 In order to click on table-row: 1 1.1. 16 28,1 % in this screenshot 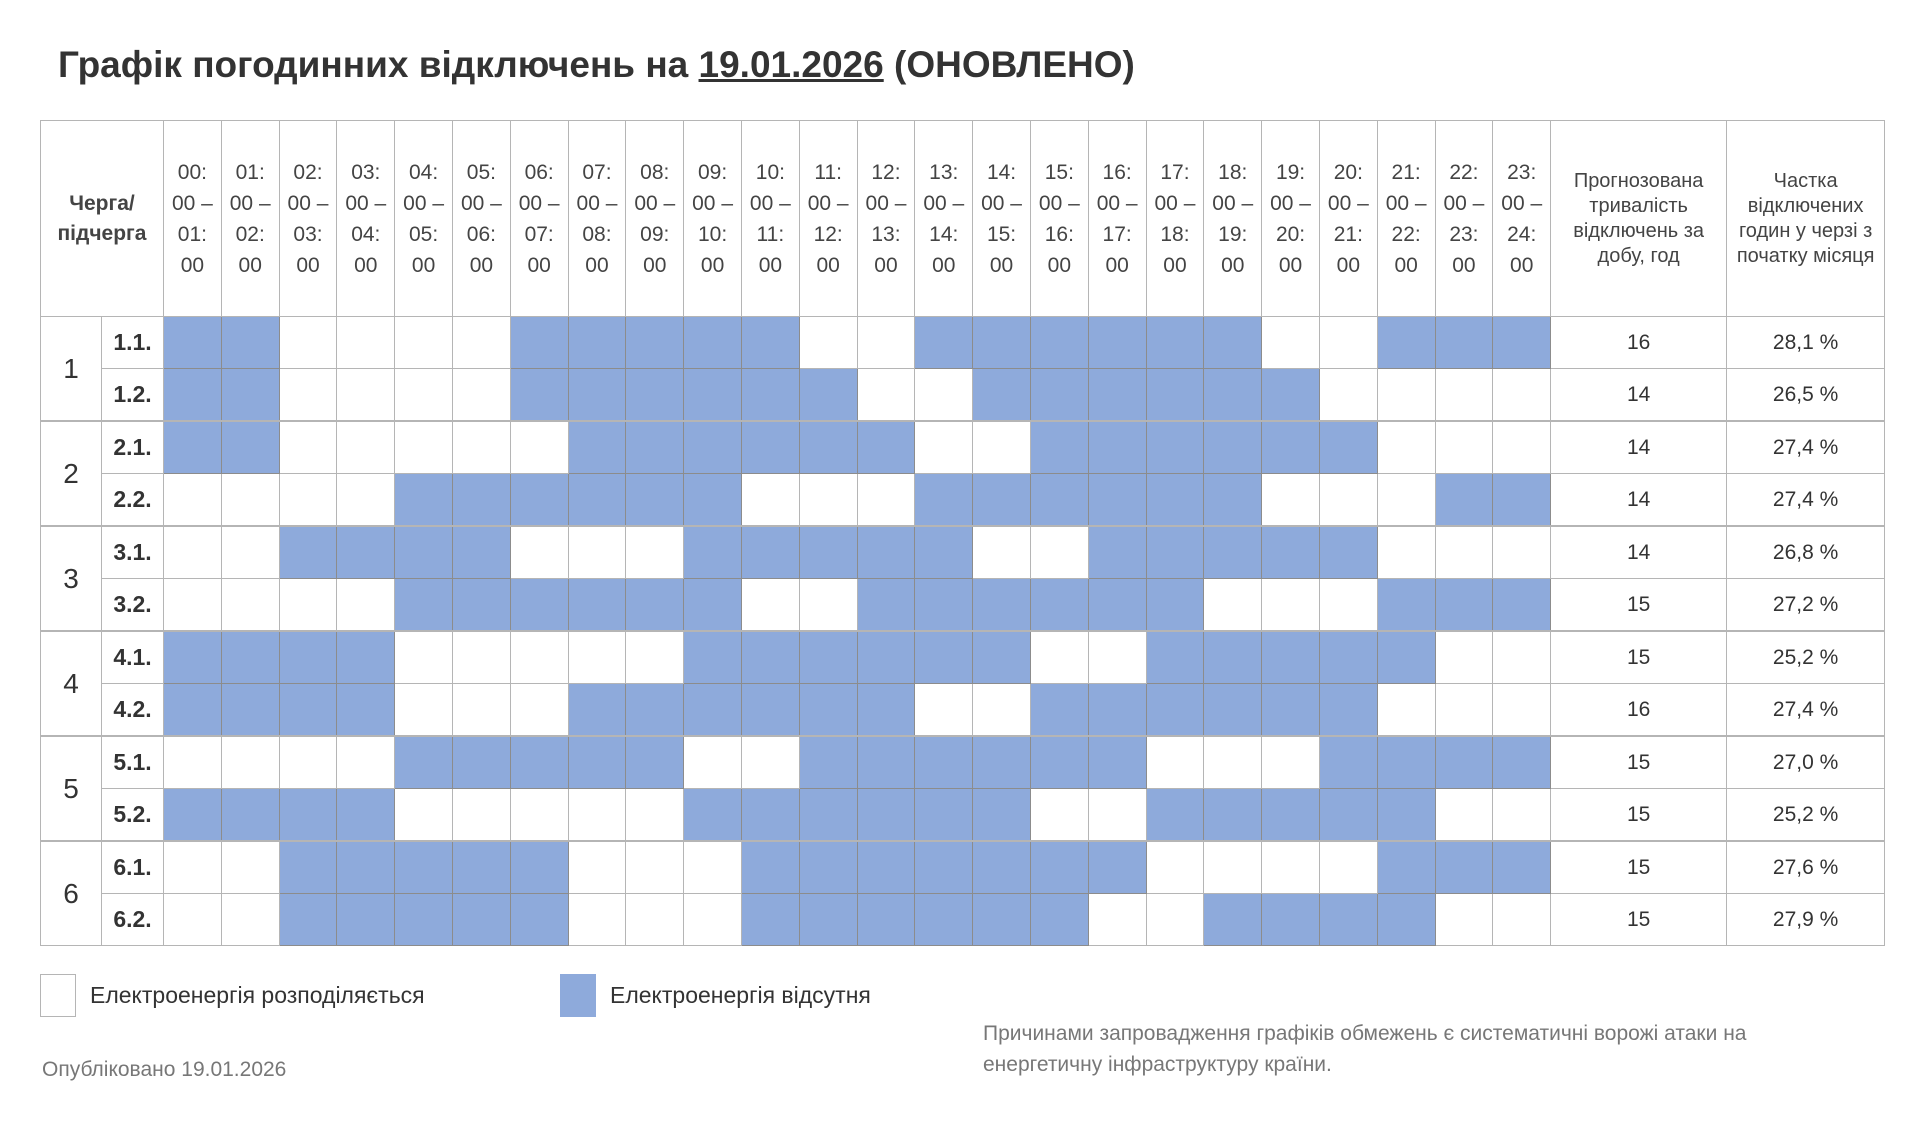, I will do `click(963, 369)`.